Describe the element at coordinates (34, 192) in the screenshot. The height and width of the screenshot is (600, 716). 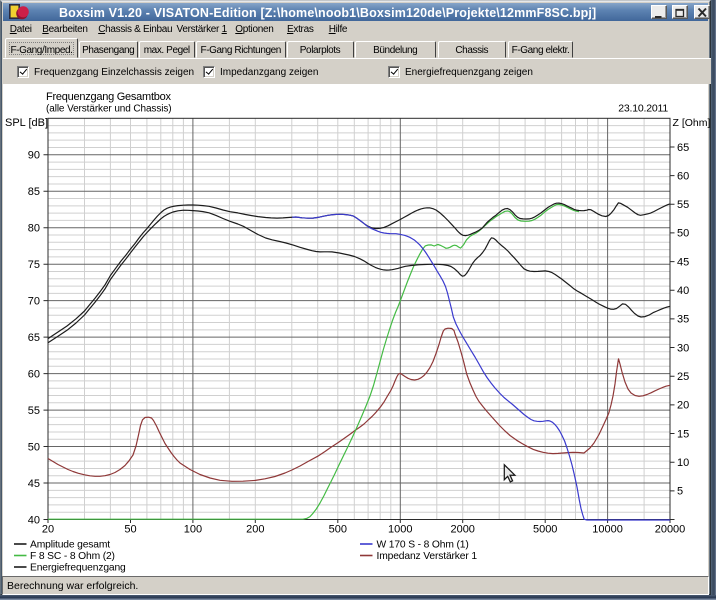
I see `svg-text: 85` at that location.